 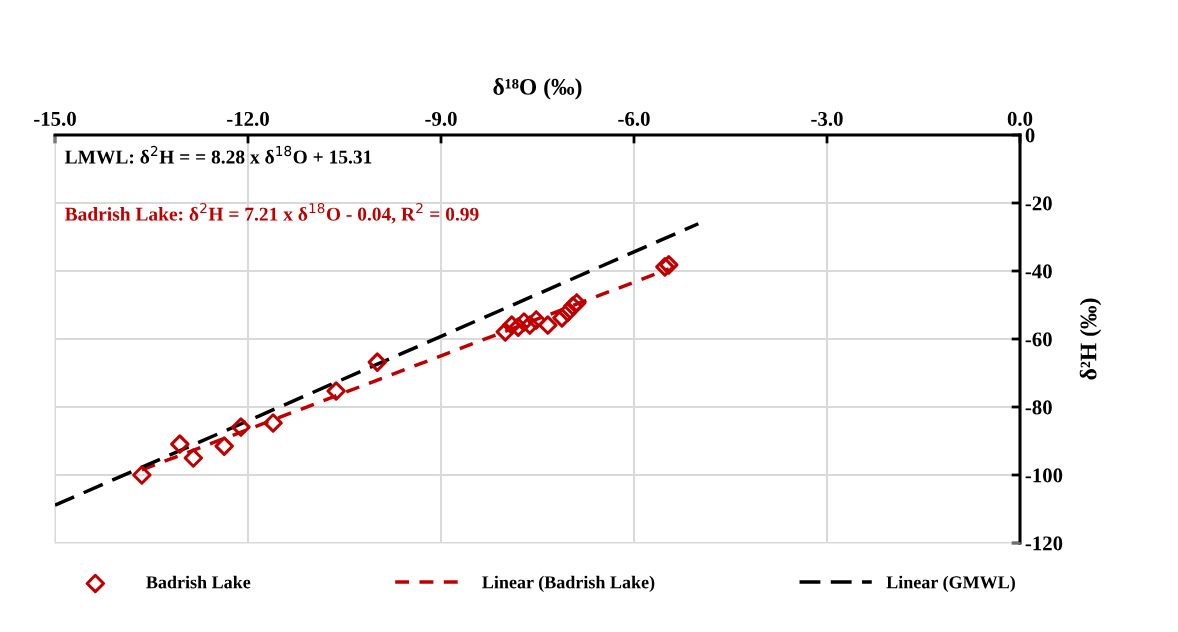 I want to click on y-tick-label: -100, so click(x=1044, y=475).